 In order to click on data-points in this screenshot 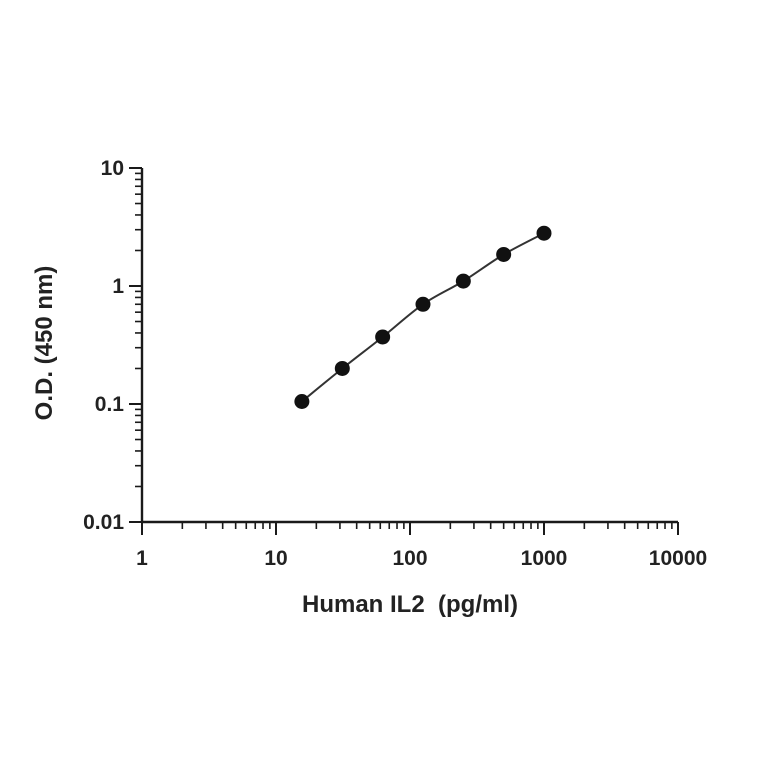, I will do `click(423, 317)`.